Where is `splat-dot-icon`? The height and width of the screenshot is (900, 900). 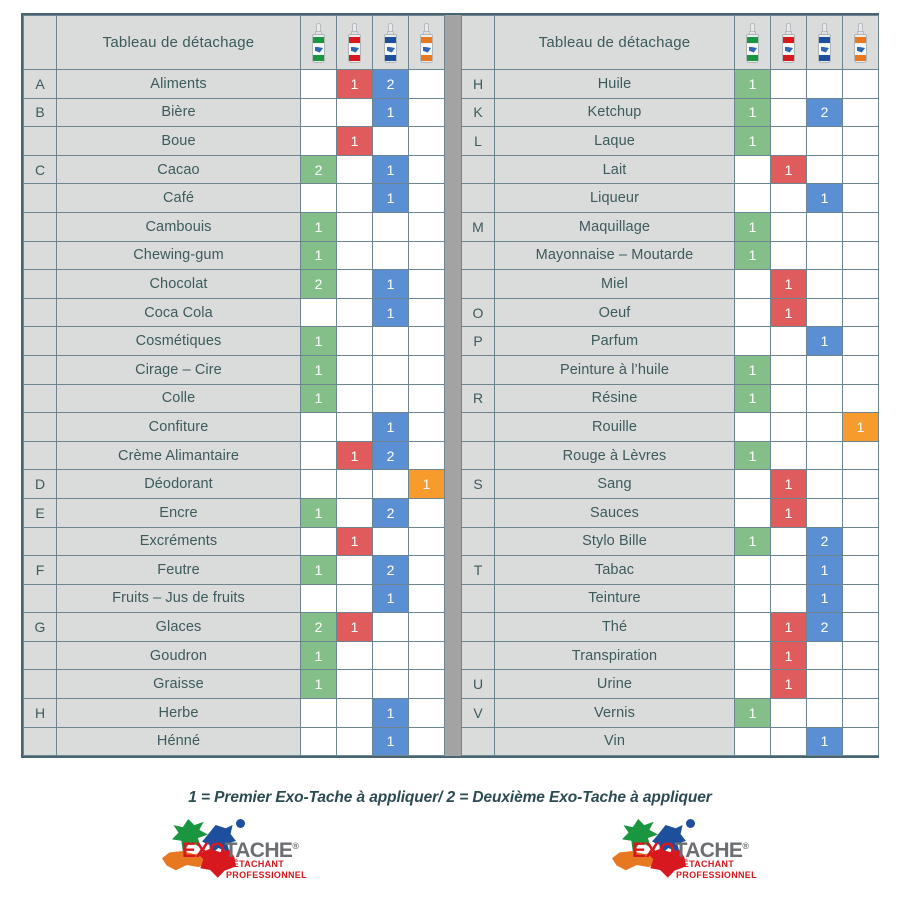
splat-dot-icon is located at coordinates (690, 823).